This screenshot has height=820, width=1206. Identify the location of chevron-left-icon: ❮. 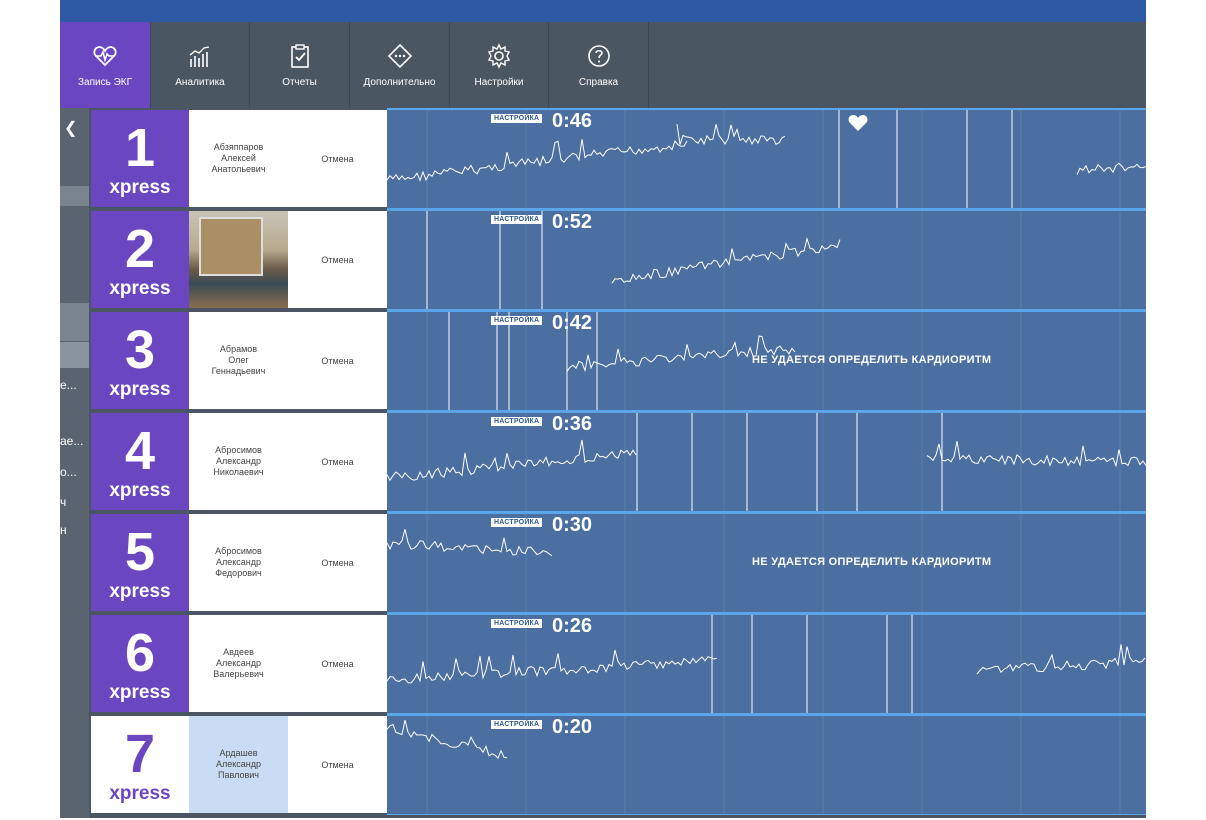
(71, 128).